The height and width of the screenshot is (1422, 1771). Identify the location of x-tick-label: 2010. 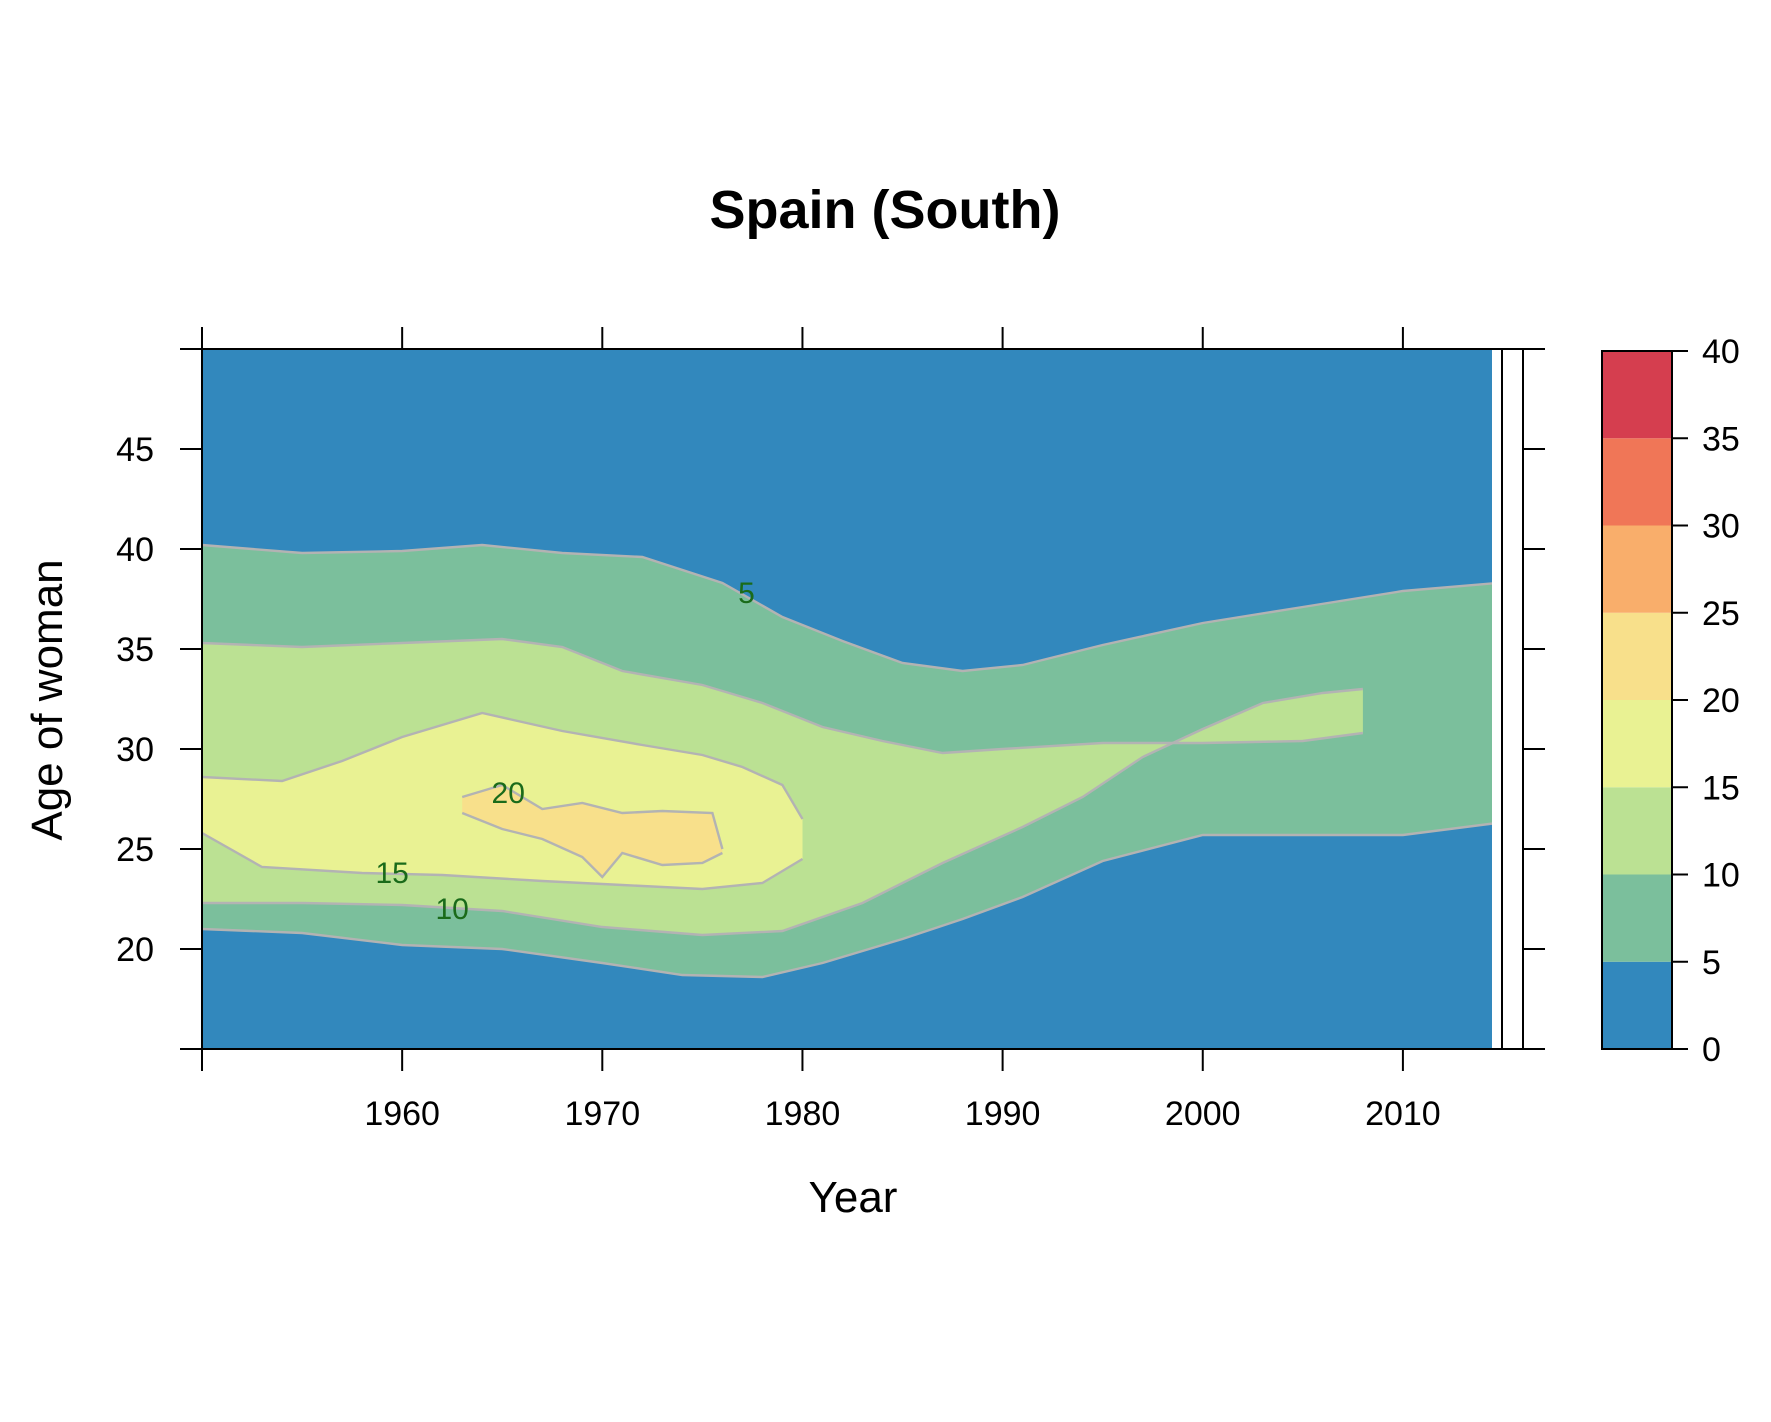
(1403, 1114).